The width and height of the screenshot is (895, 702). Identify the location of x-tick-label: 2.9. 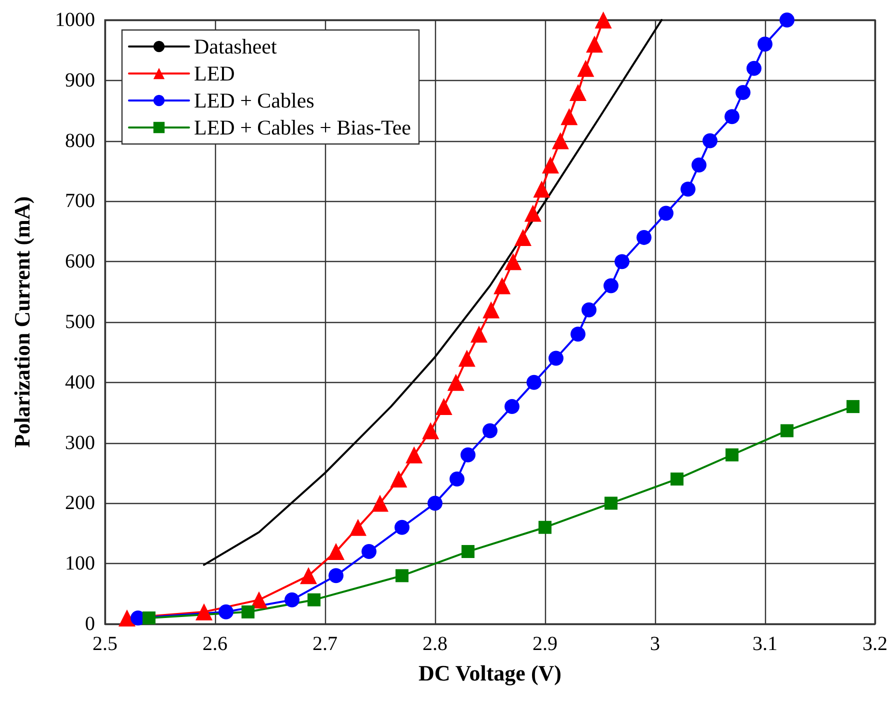
(545, 644).